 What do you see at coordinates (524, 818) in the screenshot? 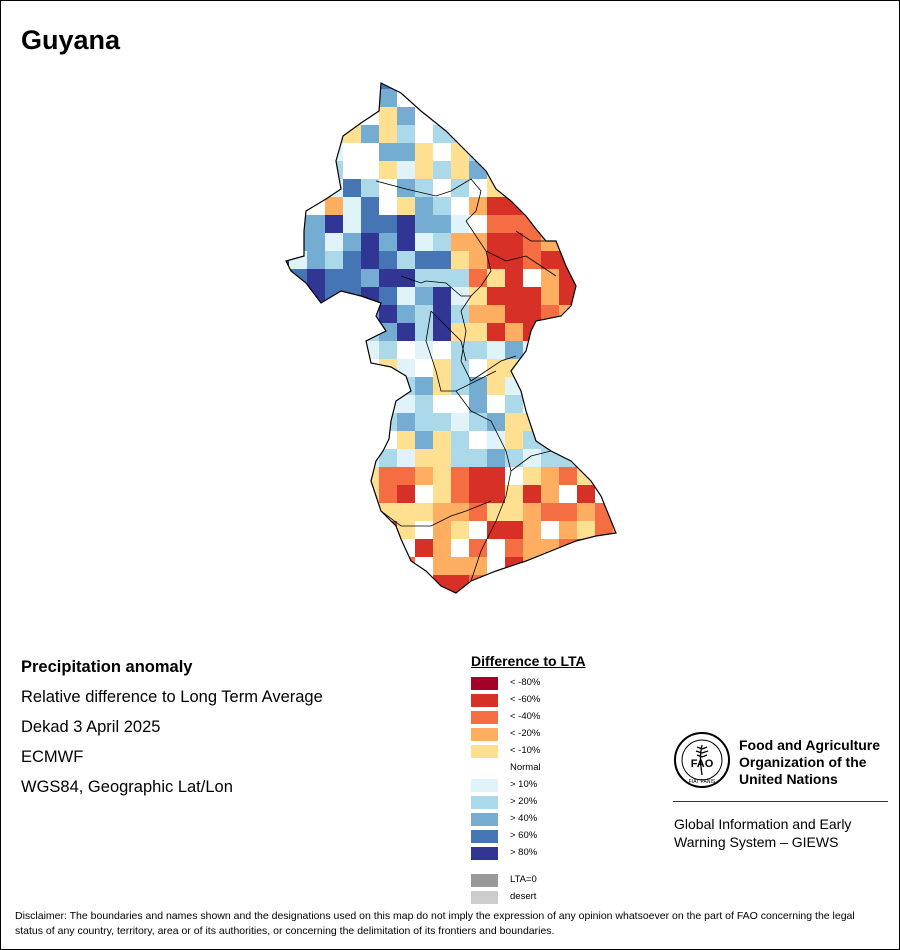
I see `legend-label: > 40%` at bounding box center [524, 818].